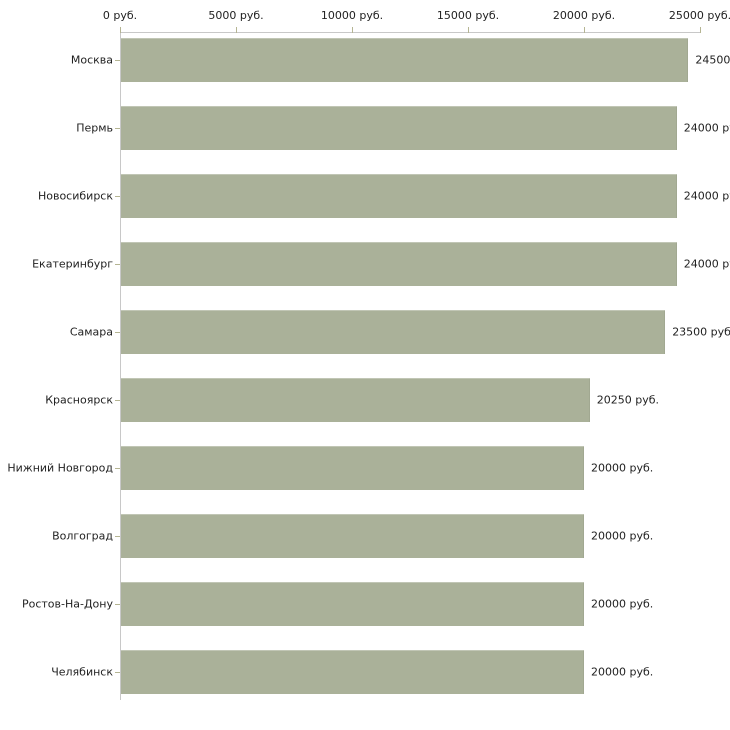 This screenshot has height=730, width=730. What do you see at coordinates (352, 15) in the screenshot?
I see `x-axis-tick-label: 10000 руб.` at bounding box center [352, 15].